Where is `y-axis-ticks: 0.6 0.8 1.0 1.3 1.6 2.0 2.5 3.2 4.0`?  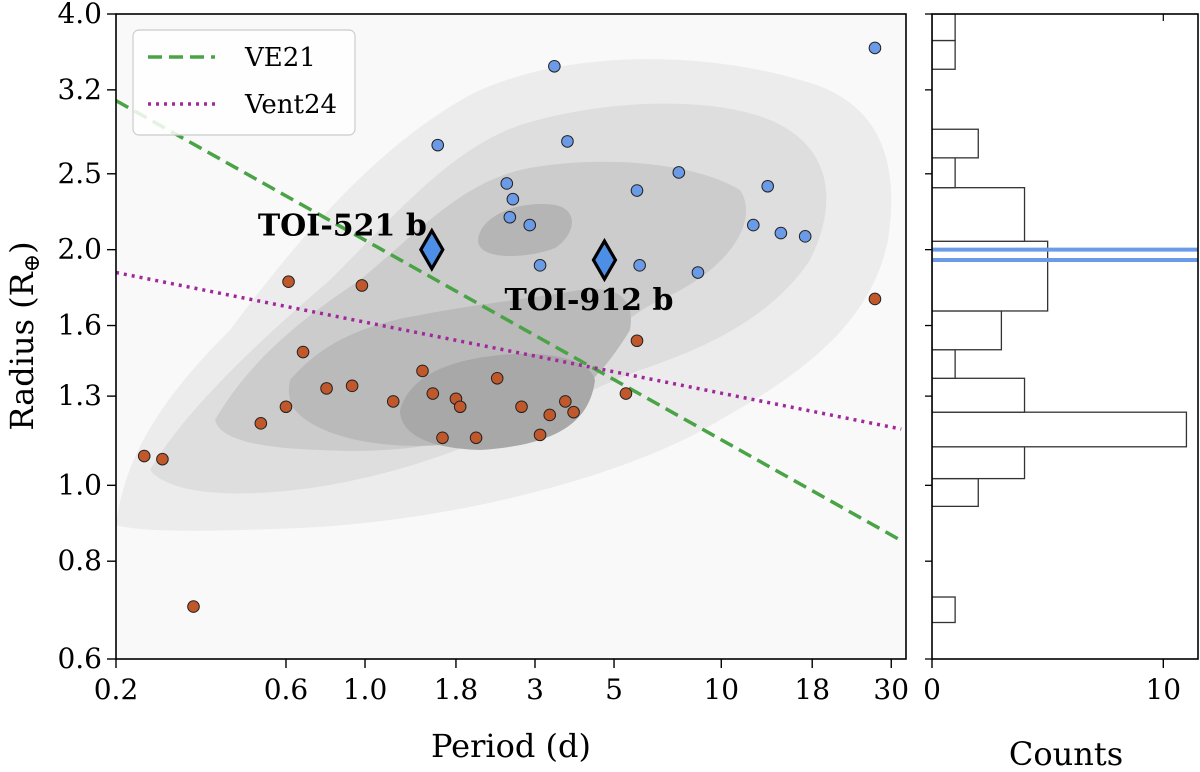 y-axis-ticks: 0.6 0.8 1.0 1.3 1.6 2.0 2.5 3.2 4.0 is located at coordinates (86, 337).